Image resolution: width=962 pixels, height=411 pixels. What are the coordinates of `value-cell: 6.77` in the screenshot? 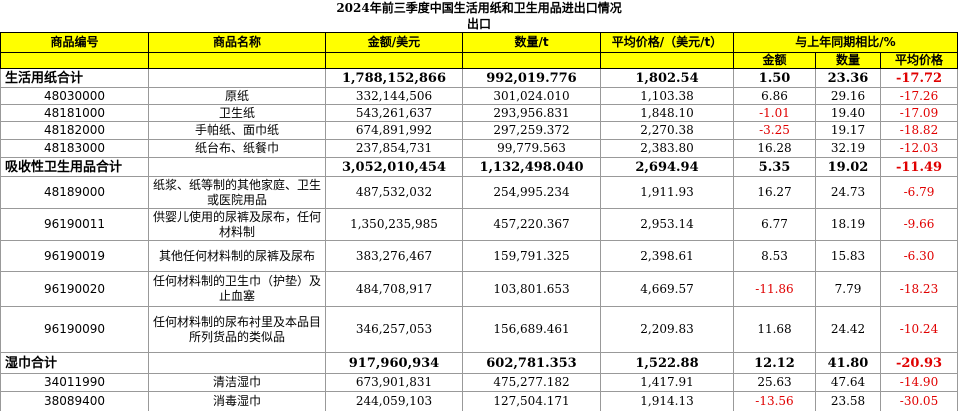 It's located at (774, 224).